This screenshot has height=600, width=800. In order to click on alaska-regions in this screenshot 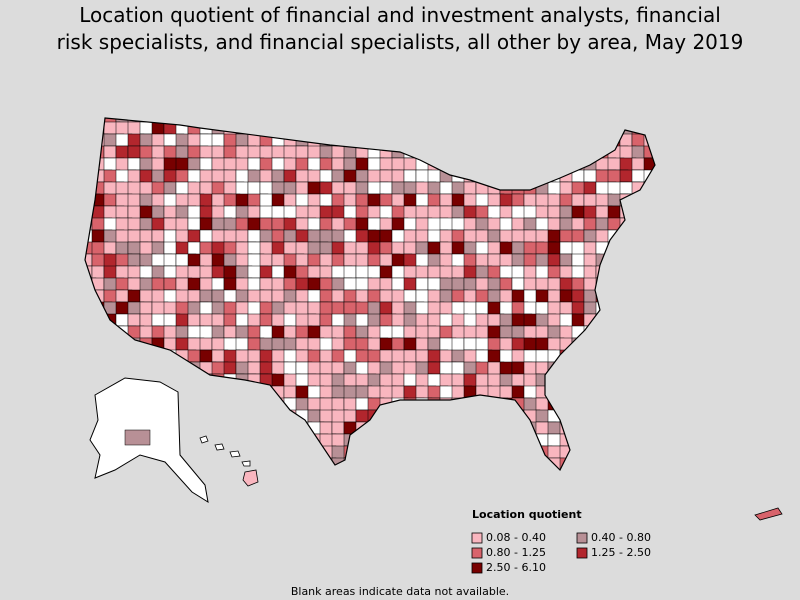, I will do `click(149, 440)`.